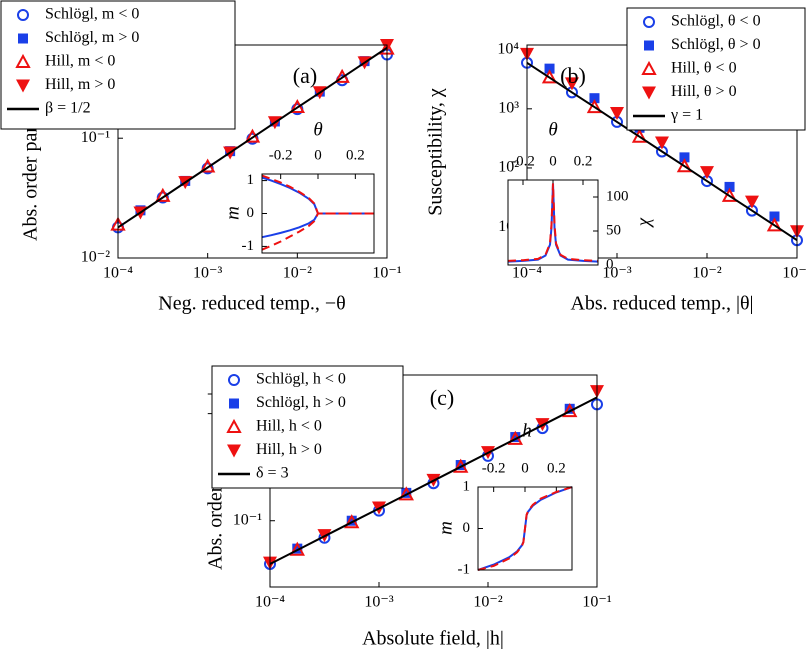 The width and height of the screenshot is (806, 658). Describe the element at coordinates (508, 167) in the screenshot. I see `y-tick-label: 10²` at that location.